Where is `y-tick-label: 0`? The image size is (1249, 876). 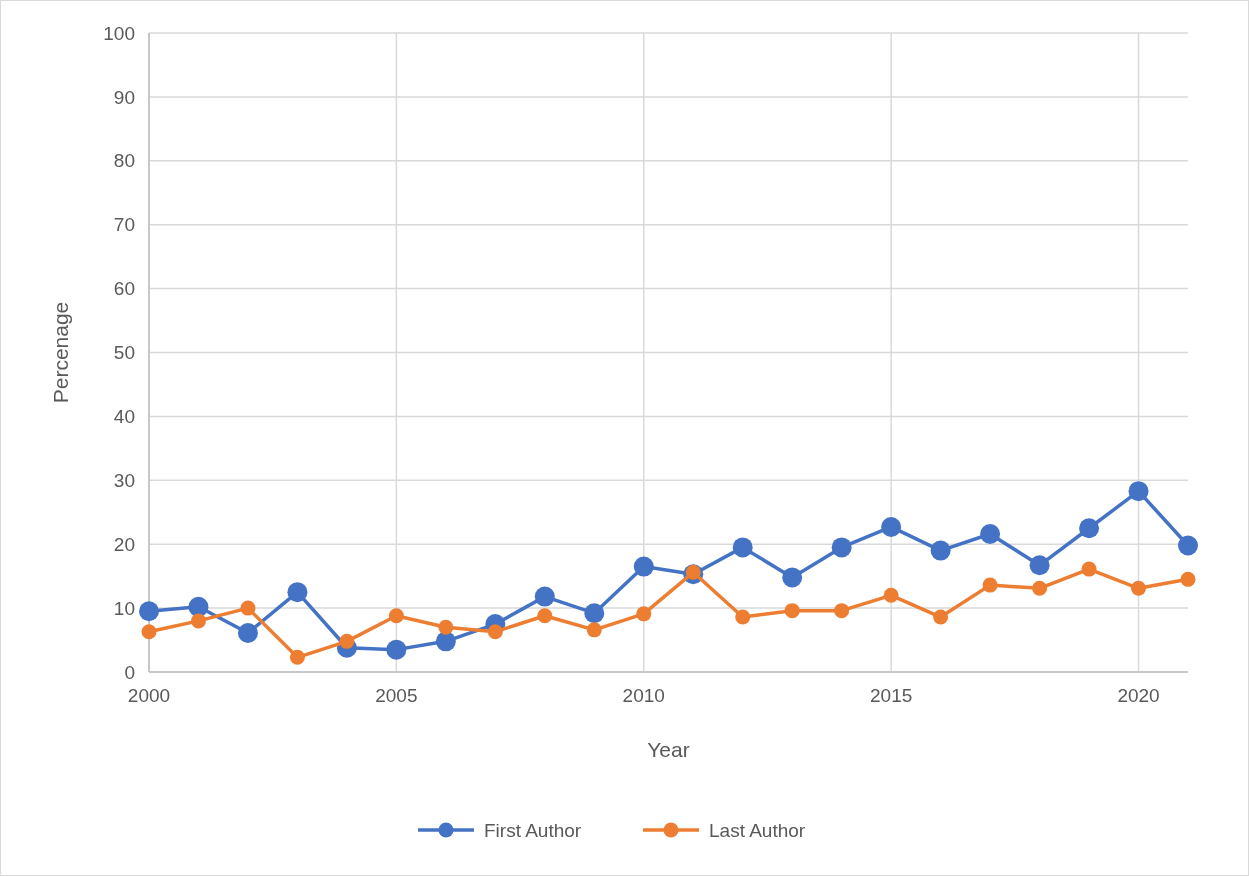
y-tick-label: 0 is located at coordinates (129, 672).